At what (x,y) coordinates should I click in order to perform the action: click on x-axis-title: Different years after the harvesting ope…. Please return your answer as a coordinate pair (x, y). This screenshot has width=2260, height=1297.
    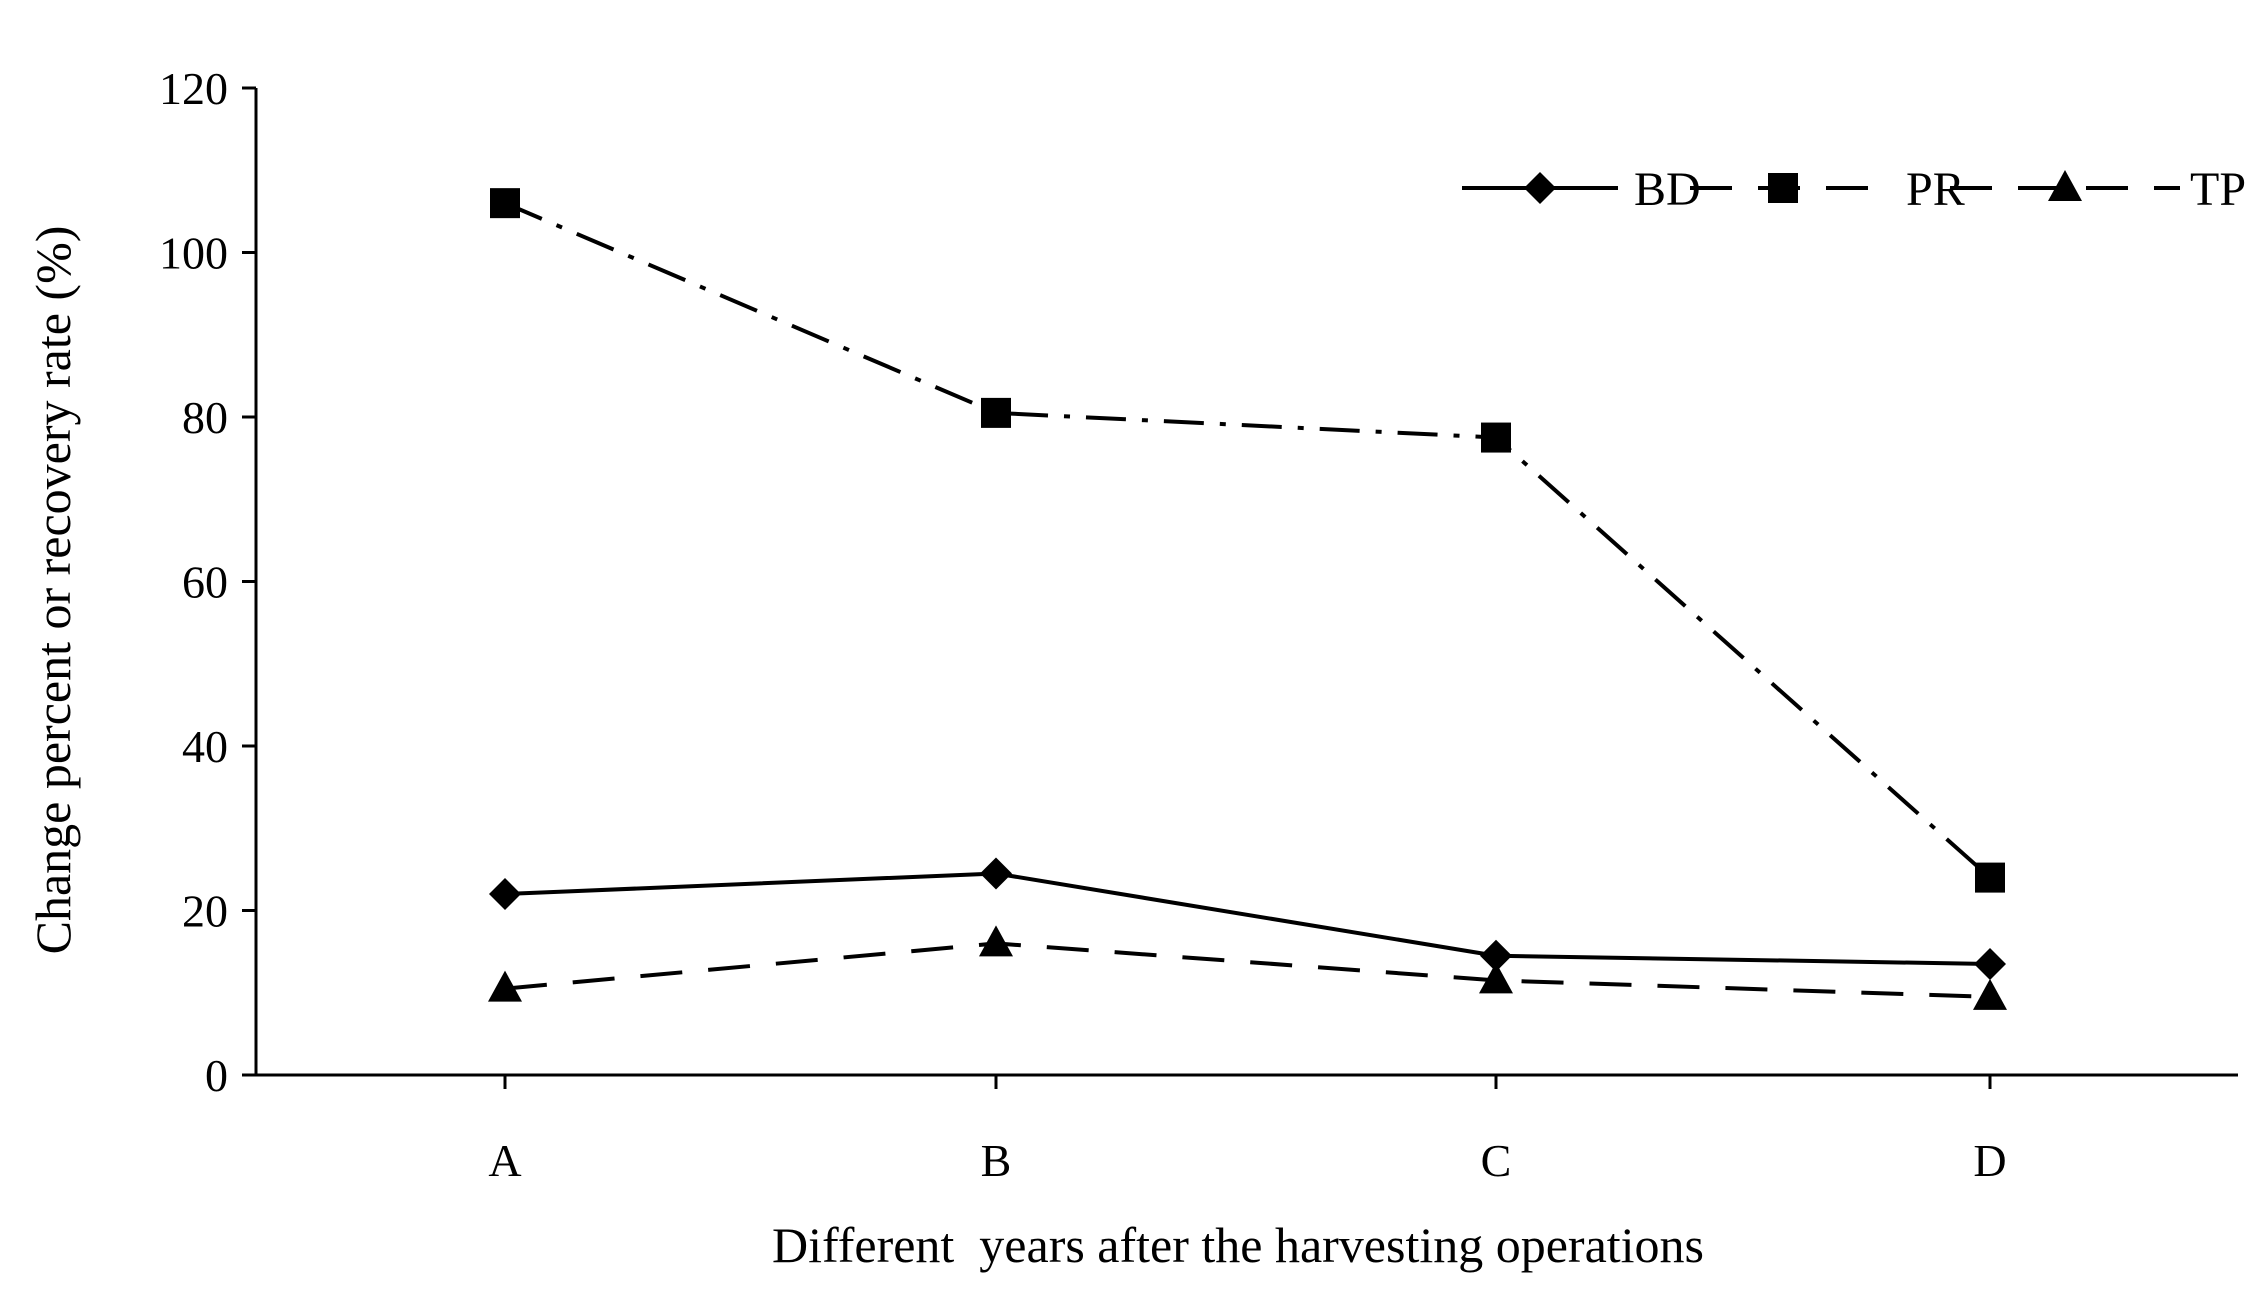
    Looking at the image, I should click on (1238, 1245).